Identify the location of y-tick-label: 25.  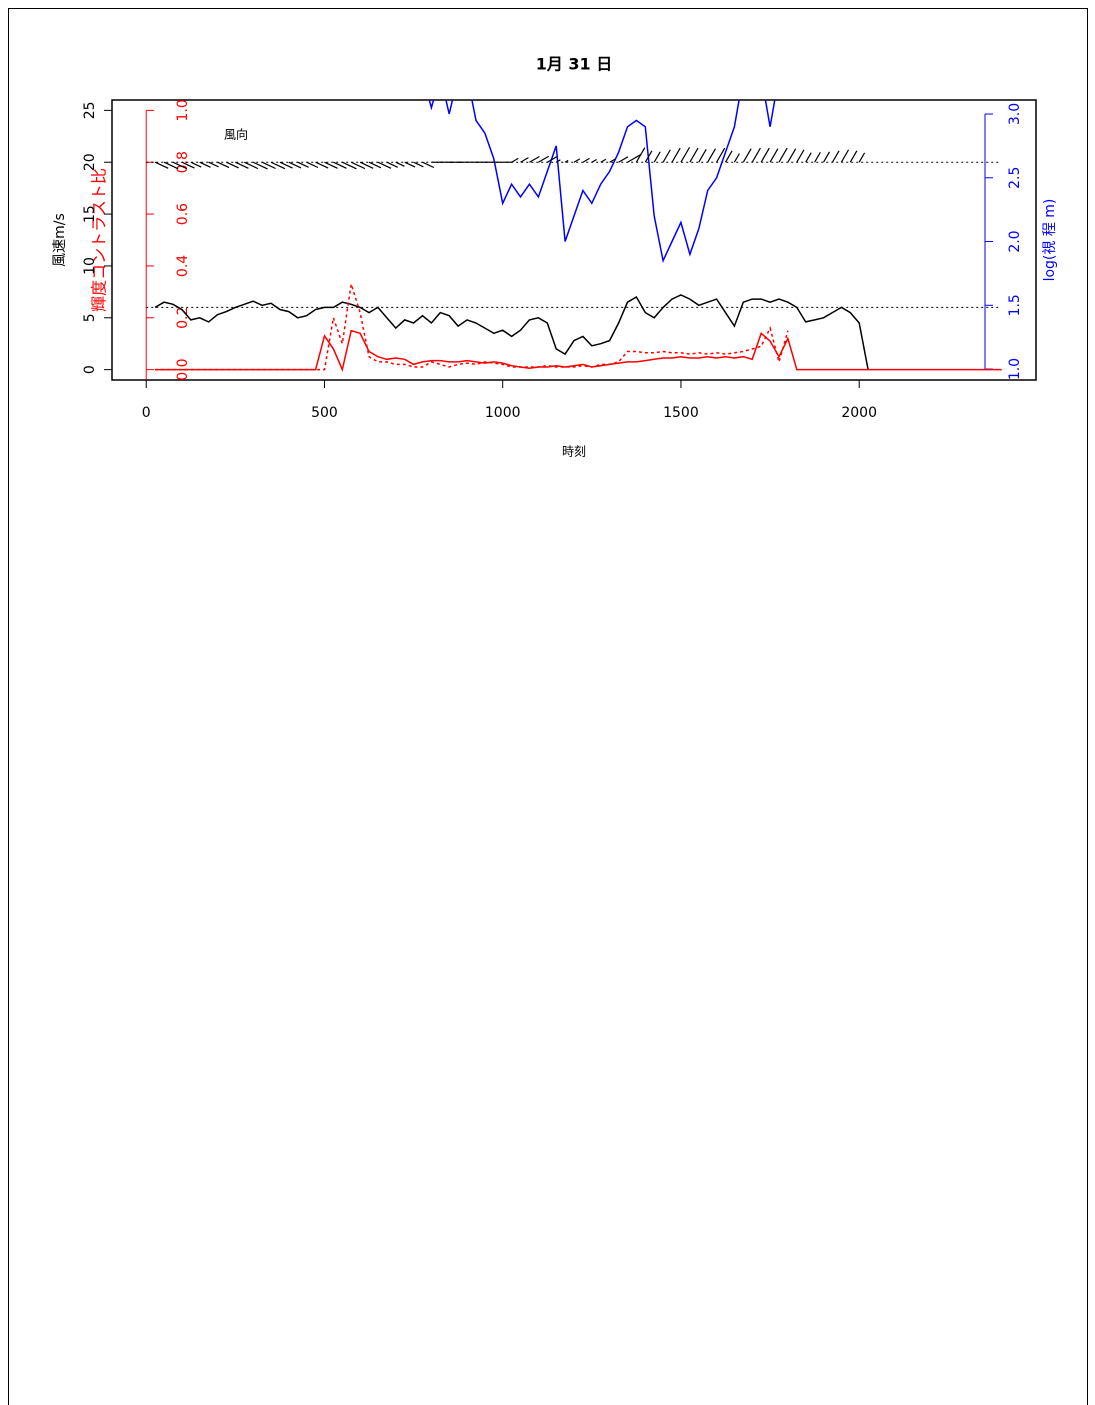
(90, 110).